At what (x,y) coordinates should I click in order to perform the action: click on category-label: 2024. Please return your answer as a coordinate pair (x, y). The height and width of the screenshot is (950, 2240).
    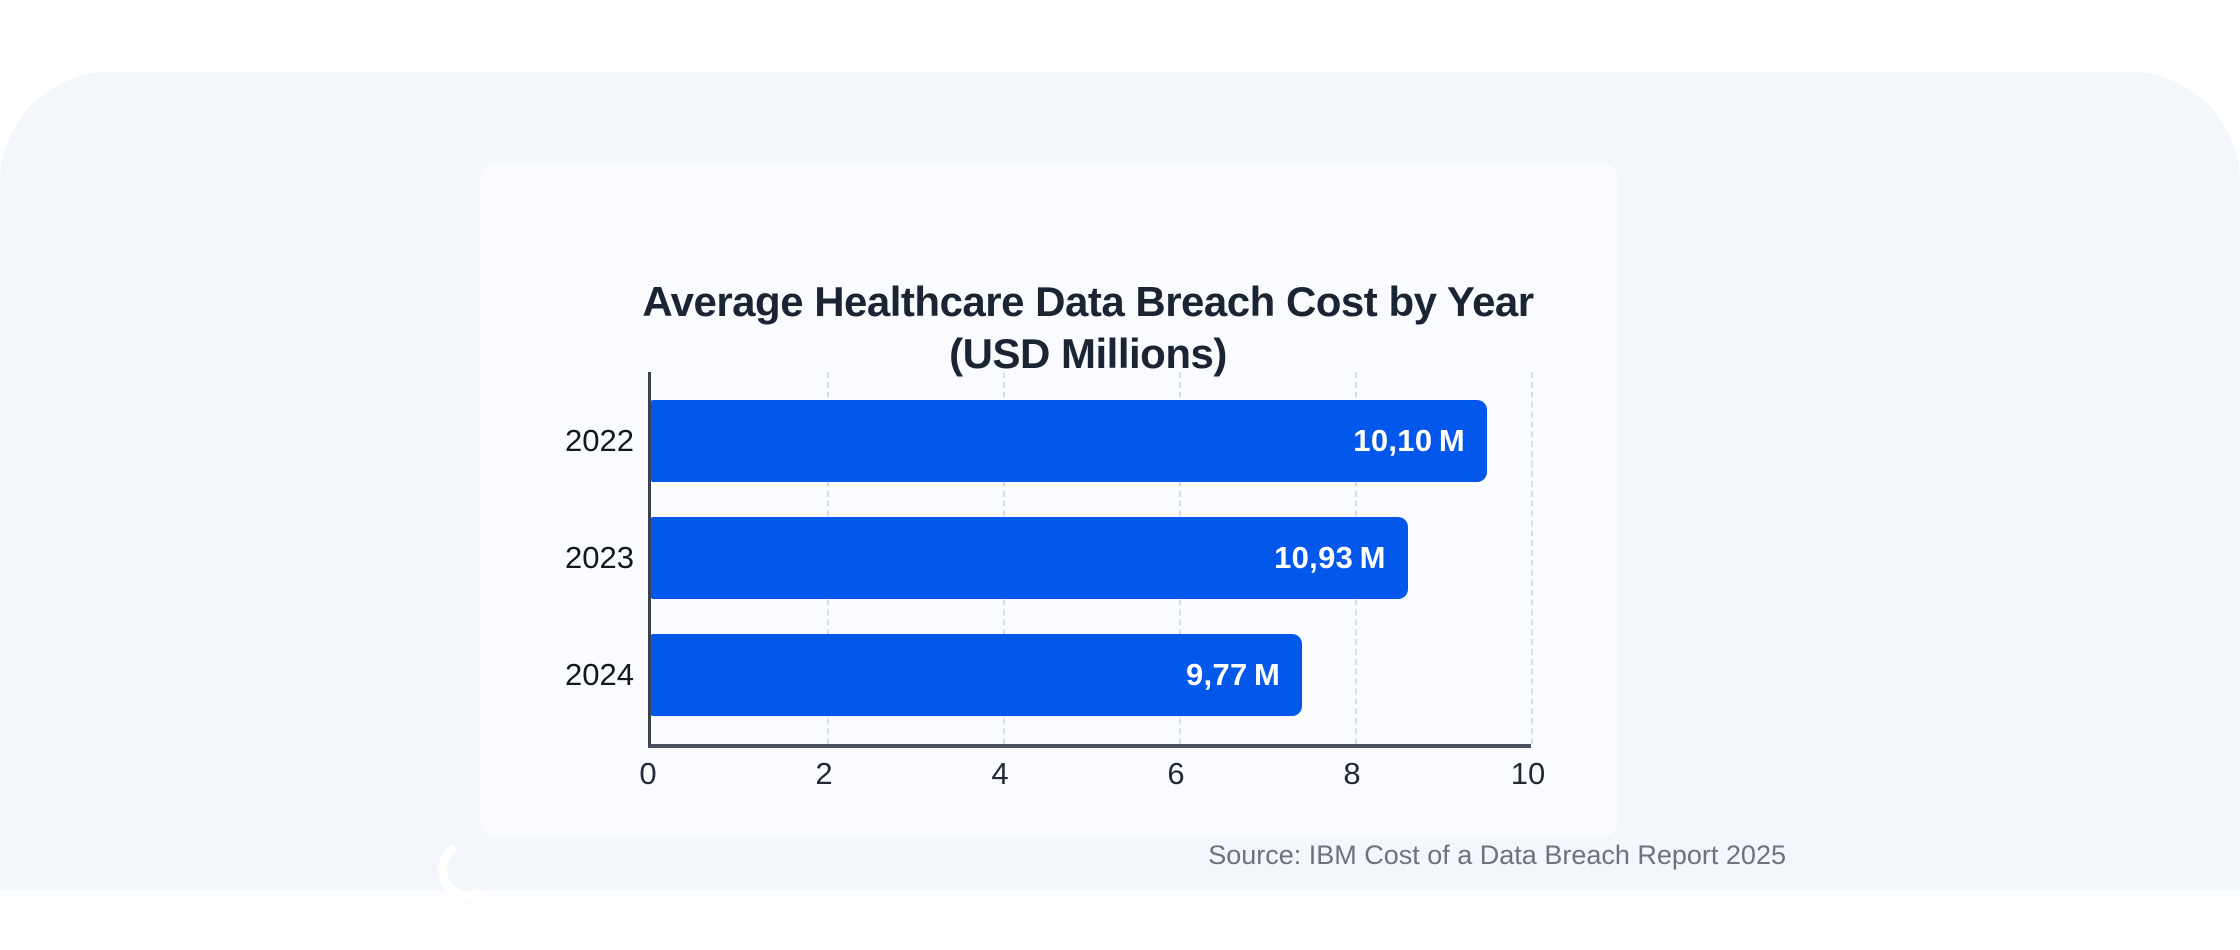
    Looking at the image, I should click on (599, 674).